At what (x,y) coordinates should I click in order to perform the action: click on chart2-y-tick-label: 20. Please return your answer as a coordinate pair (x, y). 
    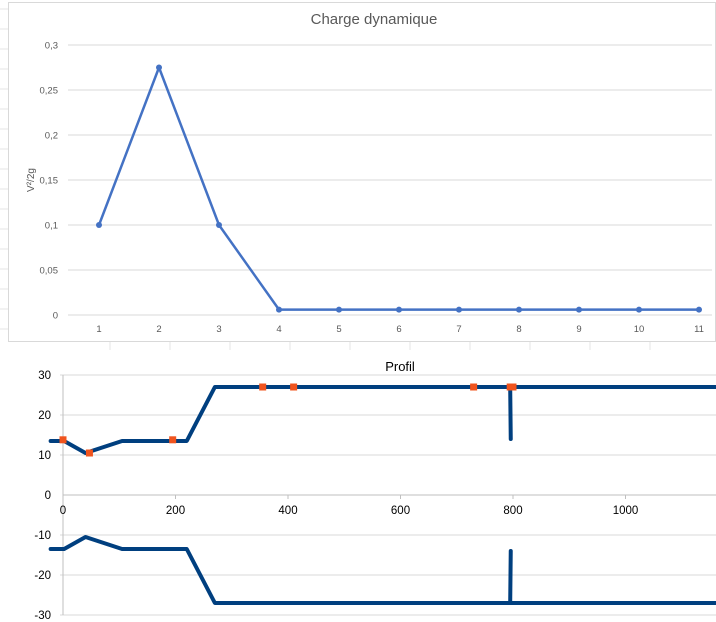
    Looking at the image, I should click on (44, 416).